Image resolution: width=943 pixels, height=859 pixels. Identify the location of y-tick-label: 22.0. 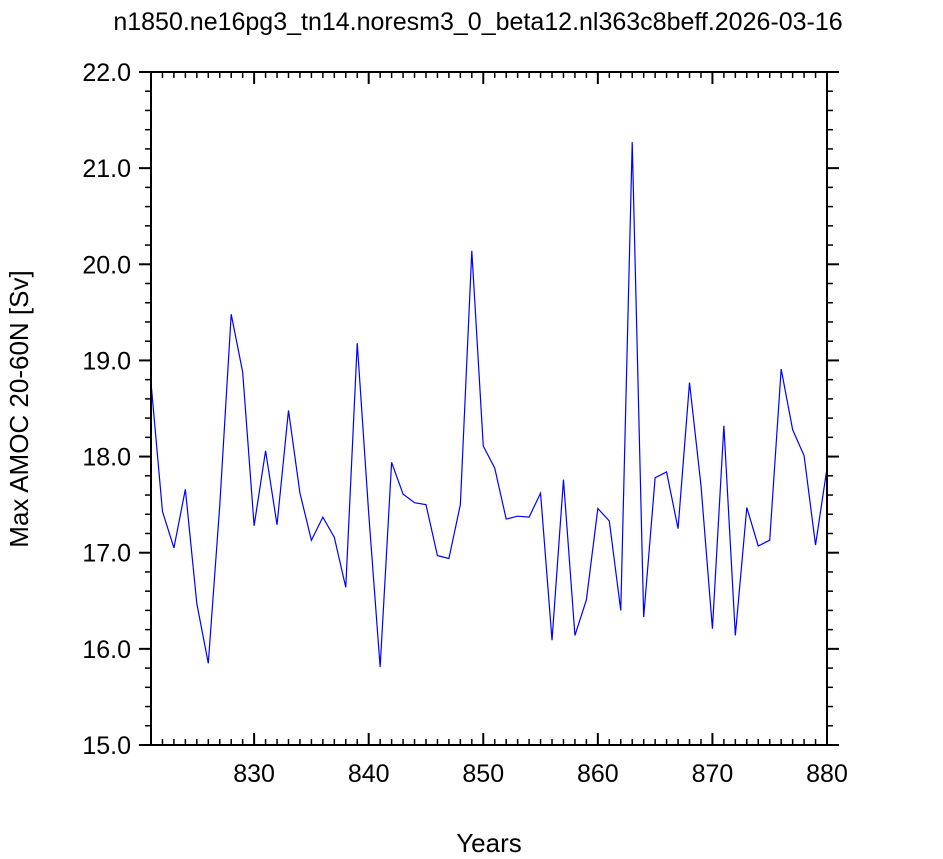
(106, 73).